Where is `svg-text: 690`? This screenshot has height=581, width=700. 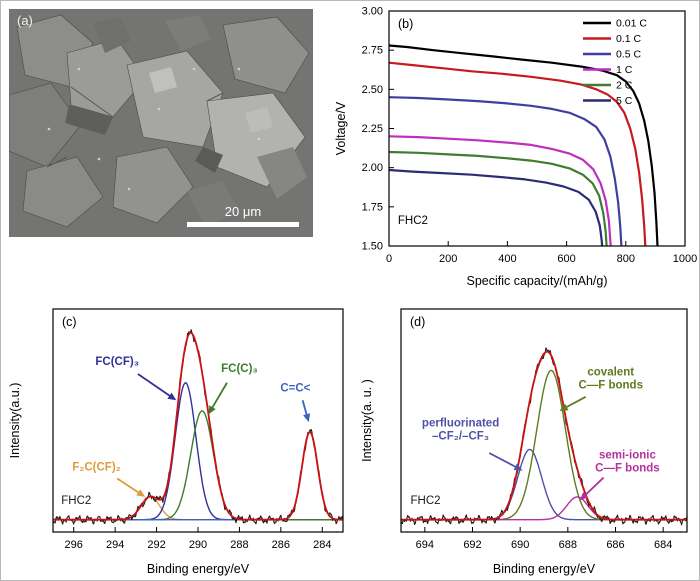 svg-text: 690 is located at coordinates (520, 545).